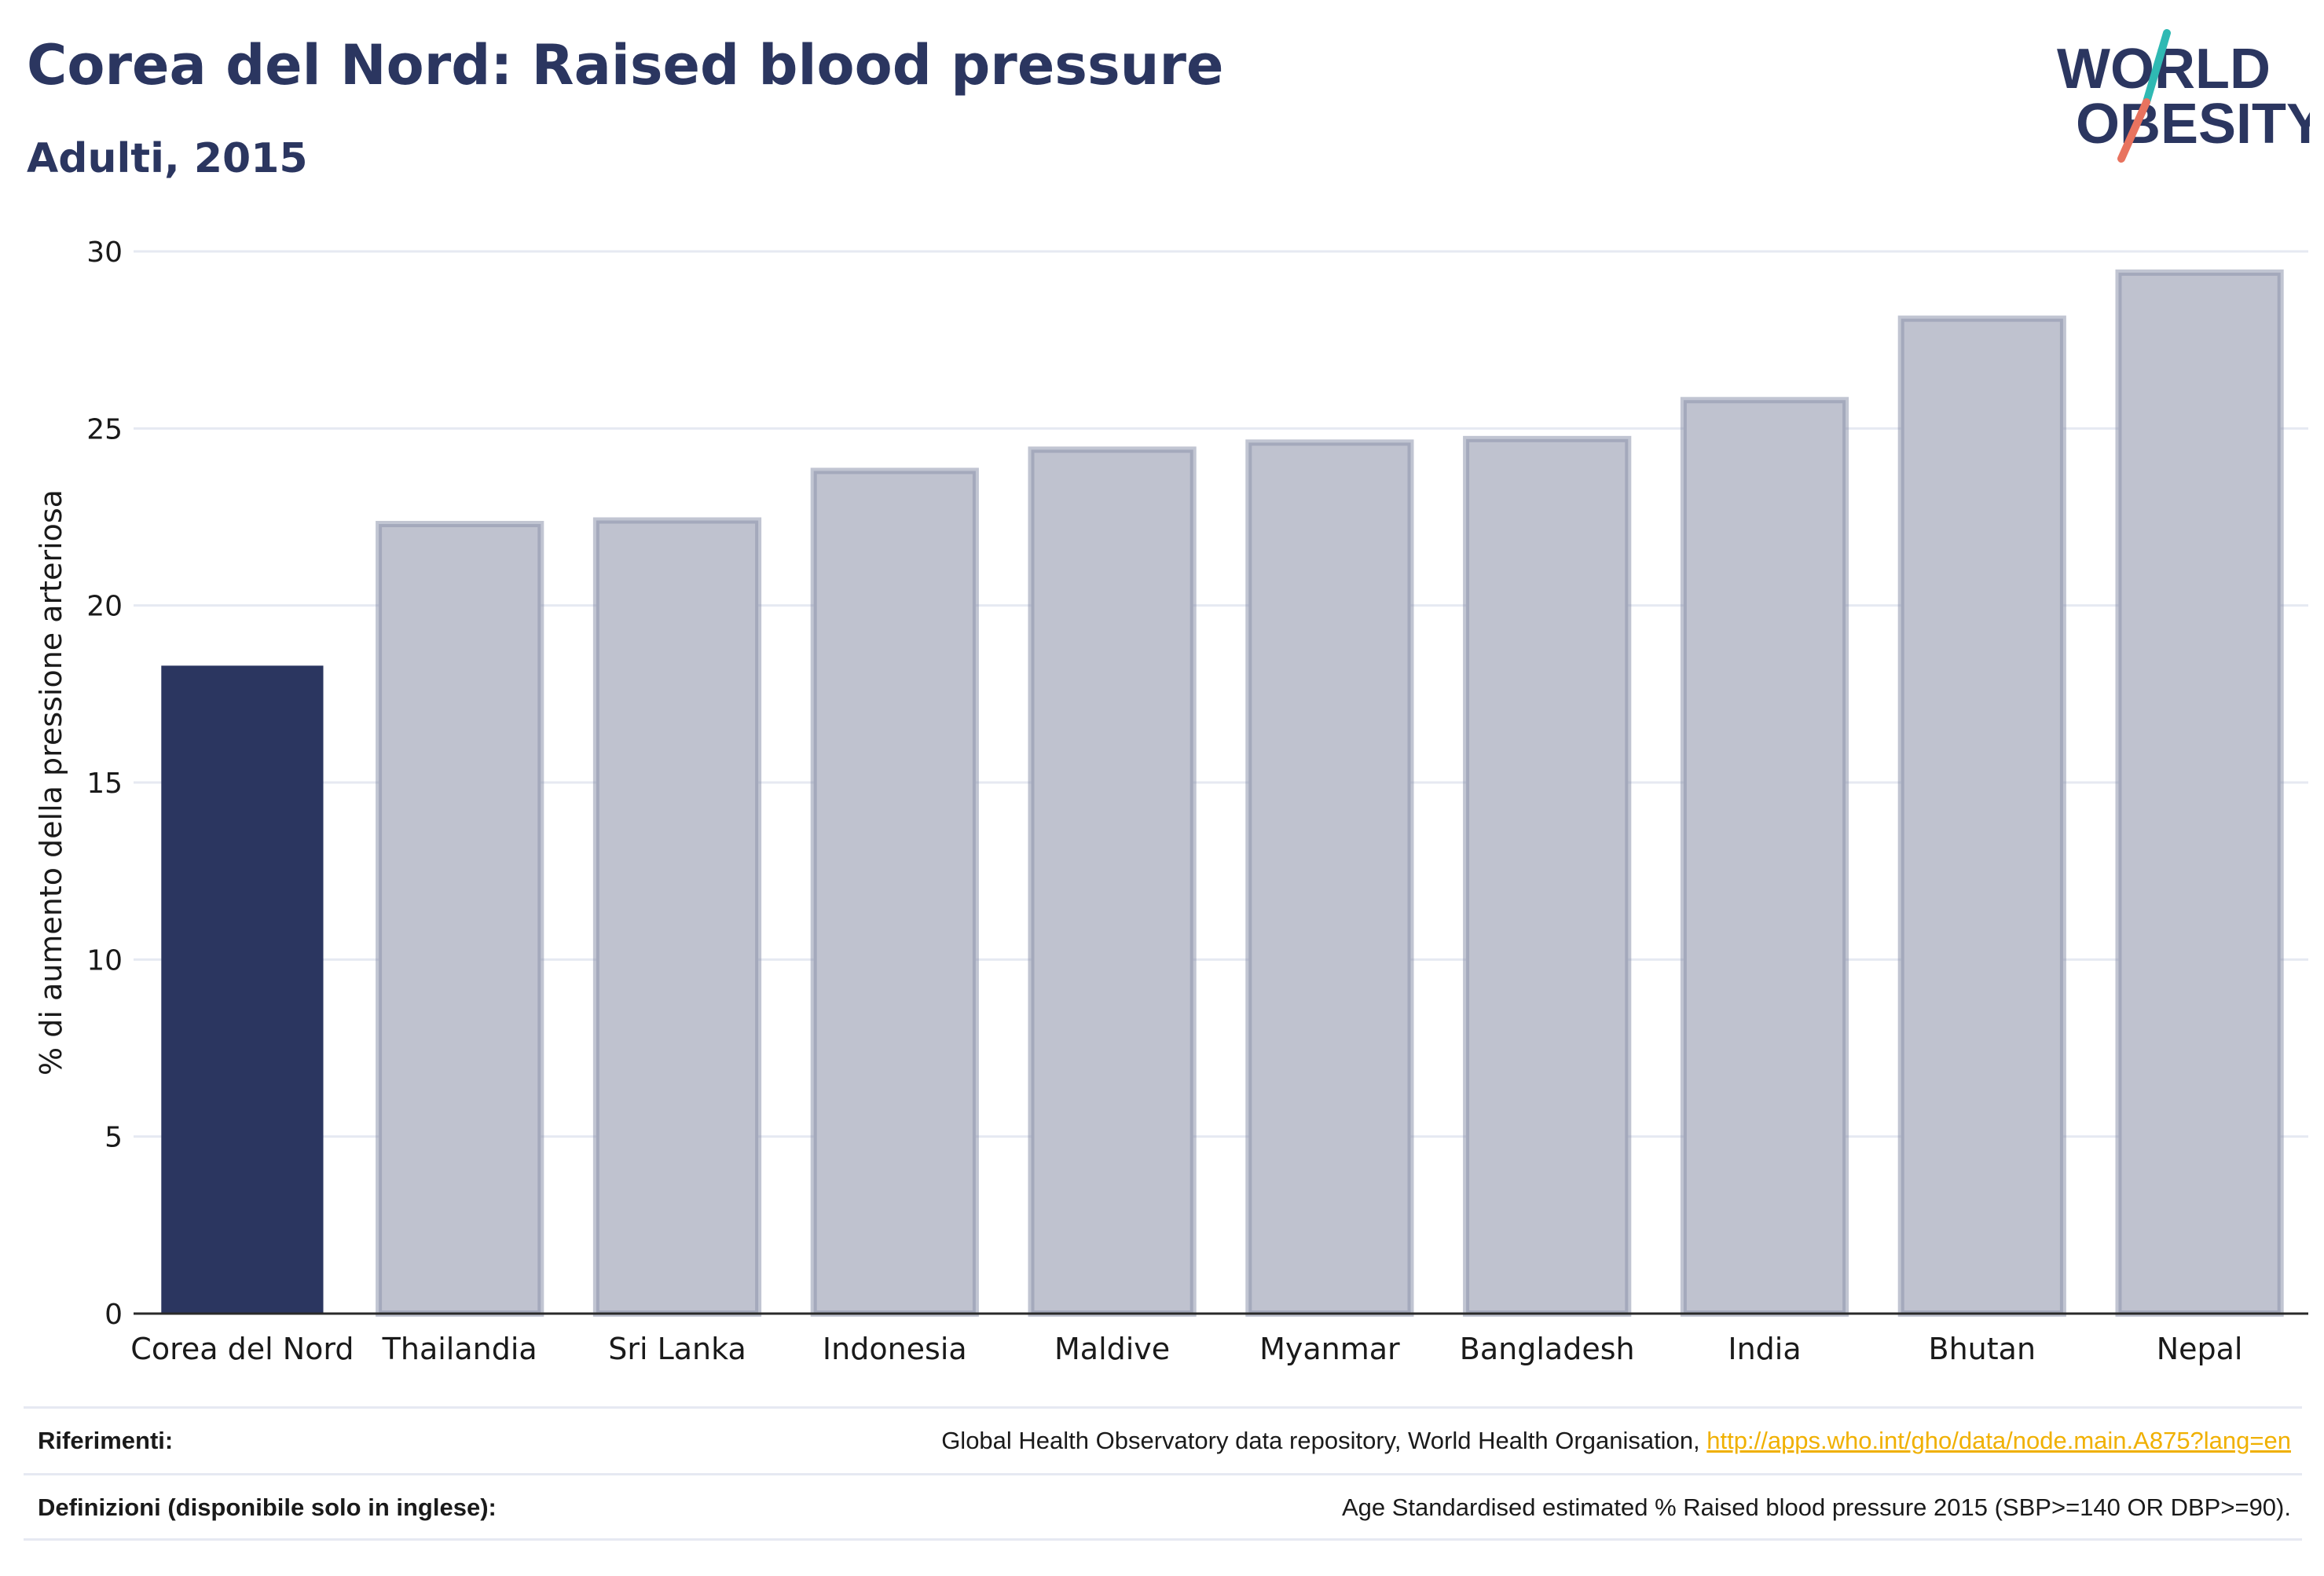 Image resolution: width=2324 pixels, height=1576 pixels. I want to click on y-tick-label: 10, so click(104, 960).